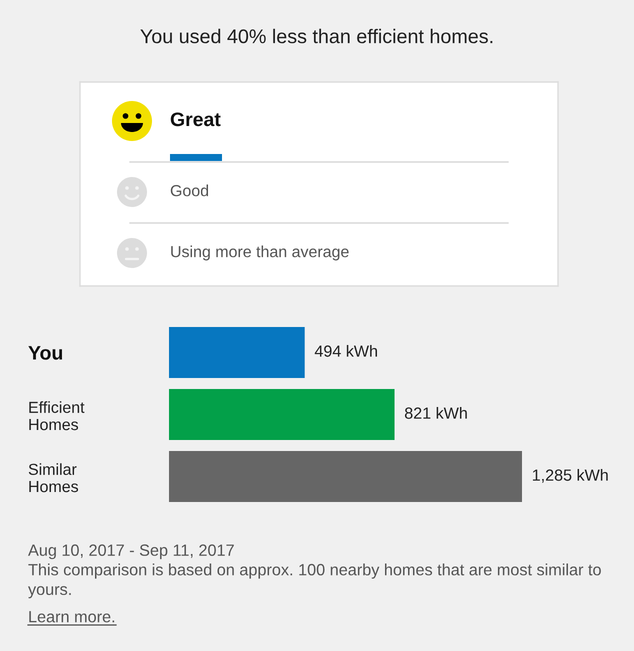  What do you see at coordinates (435, 412) in the screenshot?
I see `data-label: 821 kWh` at bounding box center [435, 412].